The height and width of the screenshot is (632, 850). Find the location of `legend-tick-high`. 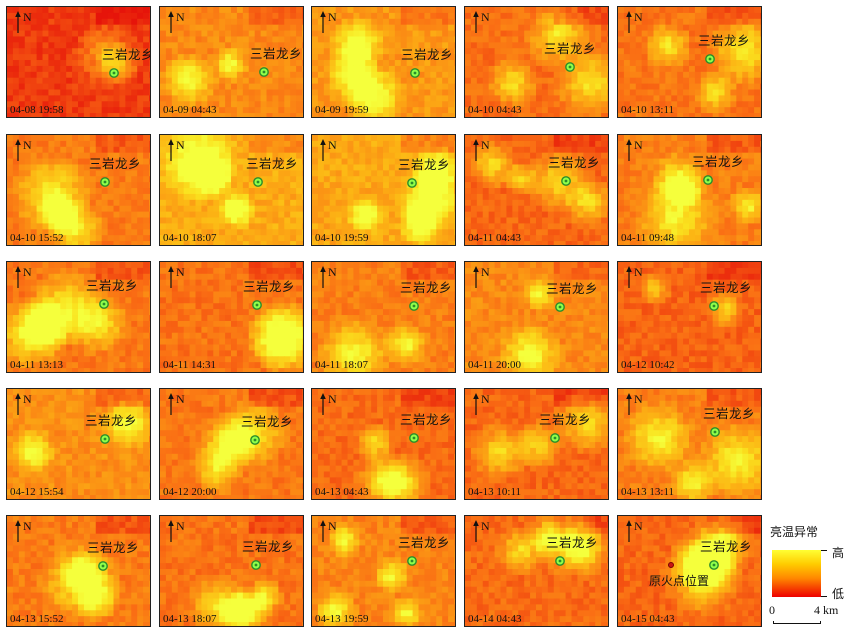

legend-tick-high is located at coordinates (824, 550).